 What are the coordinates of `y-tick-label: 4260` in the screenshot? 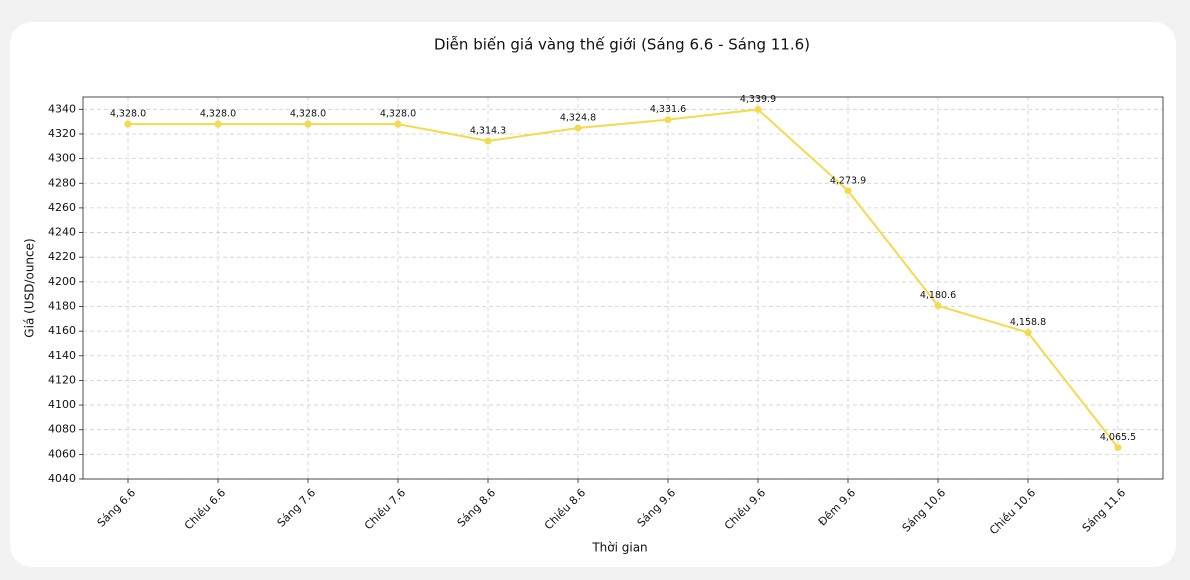 It's located at (62, 207).